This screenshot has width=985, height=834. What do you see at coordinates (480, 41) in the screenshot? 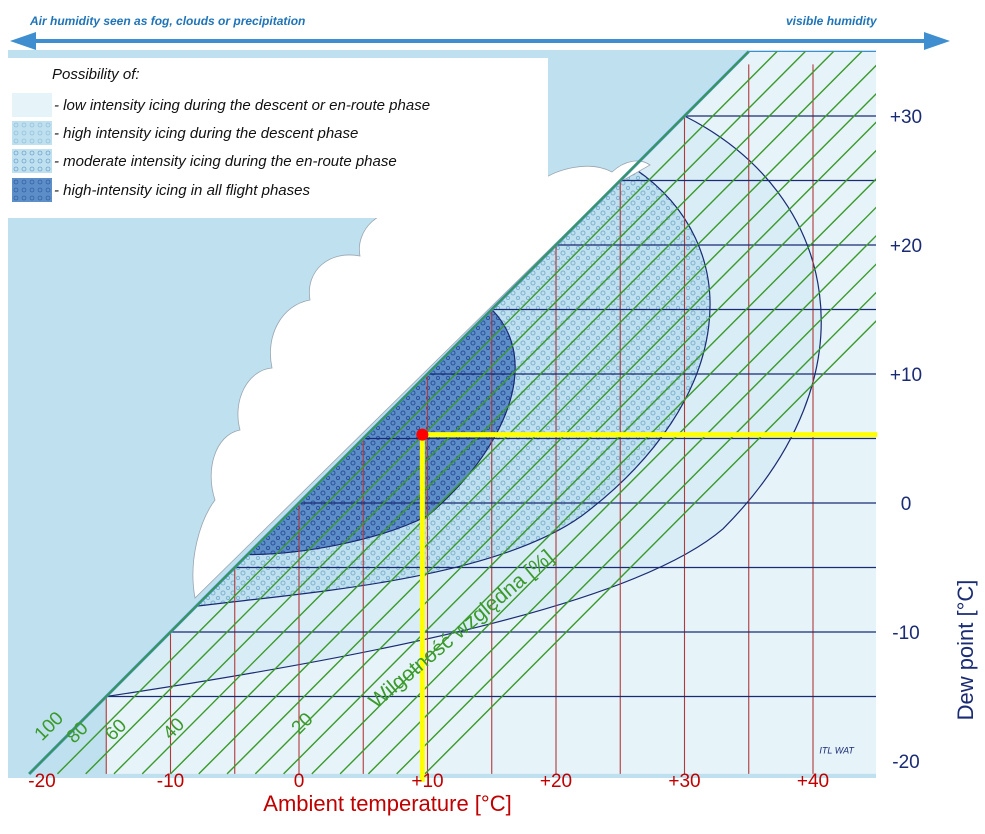
I see `visible-humidity-arrow` at bounding box center [480, 41].